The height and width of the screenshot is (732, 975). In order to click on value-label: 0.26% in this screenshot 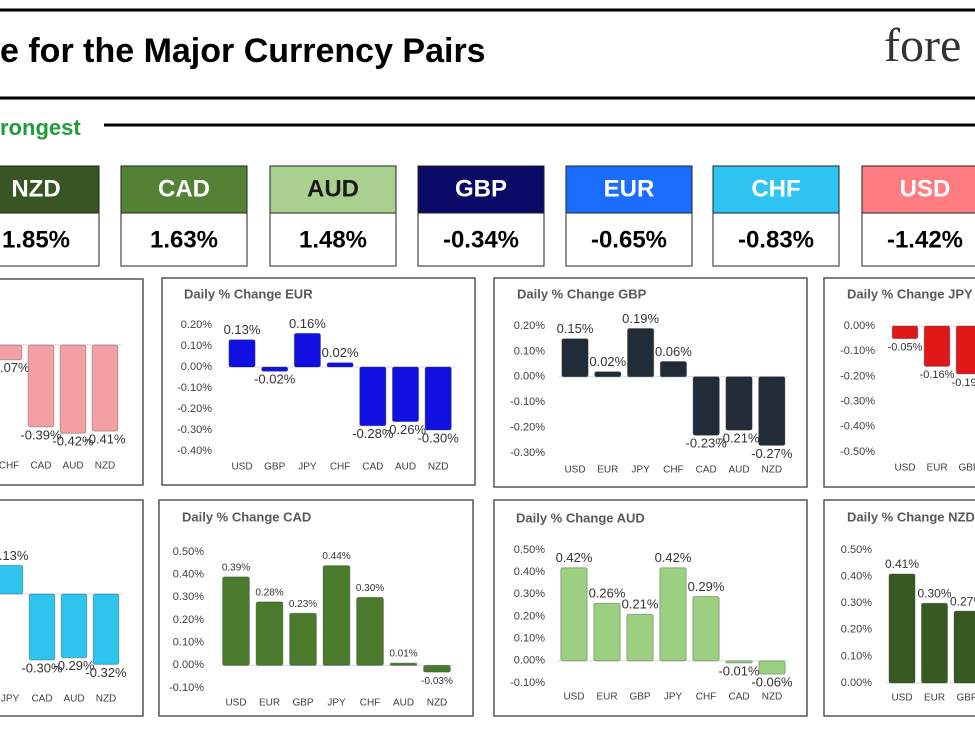, I will do `click(607, 593)`.